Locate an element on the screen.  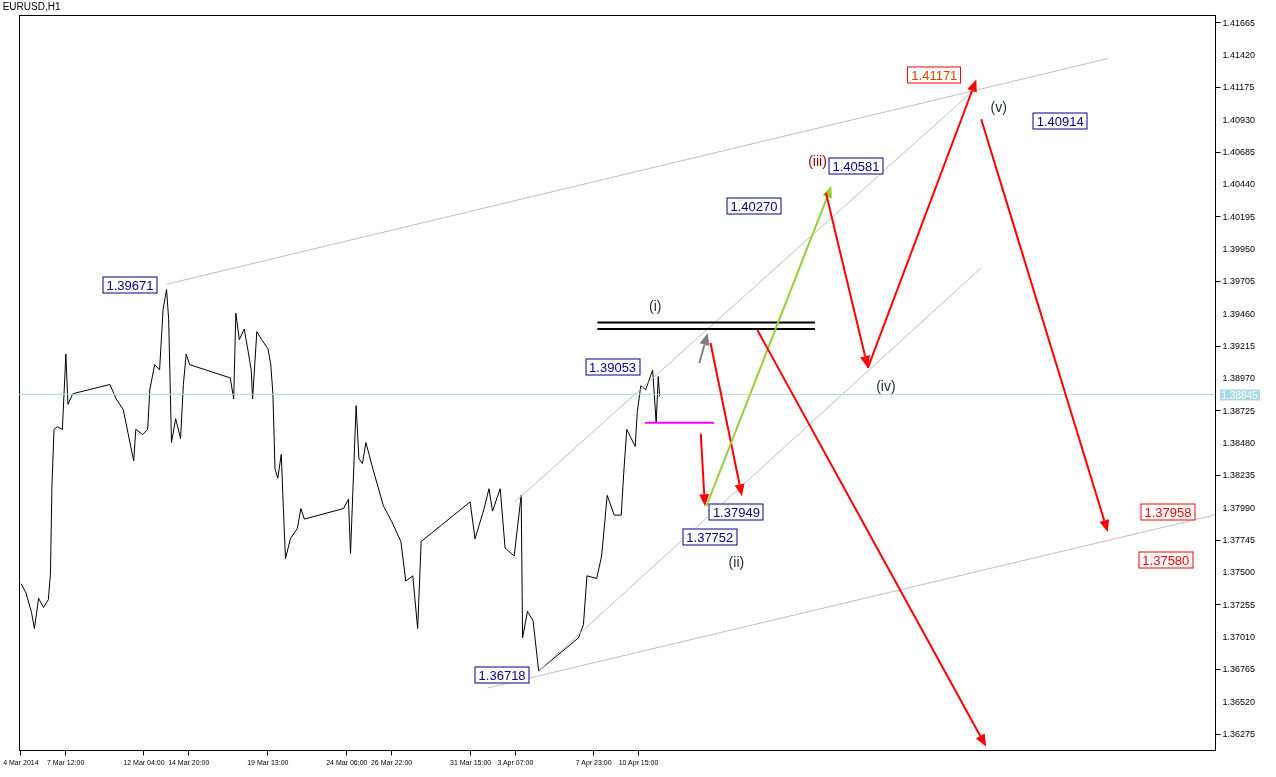
y-tick-label: 1.36520 is located at coordinates (1239, 701).